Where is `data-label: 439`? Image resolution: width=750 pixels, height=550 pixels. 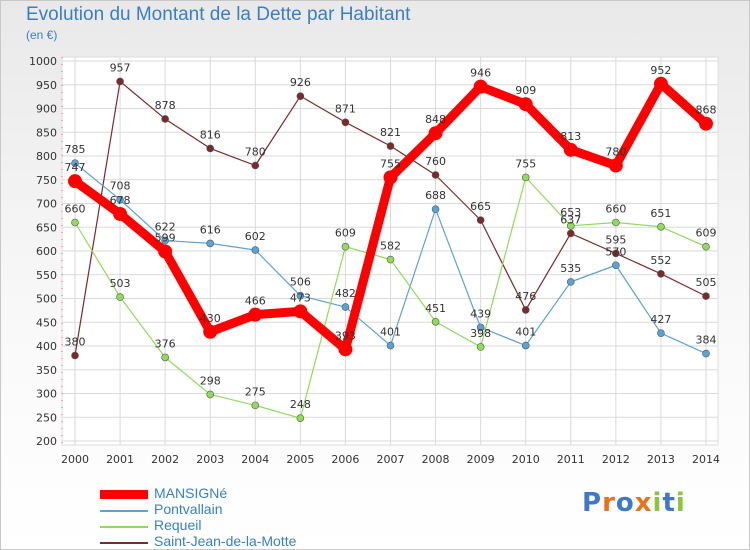 data-label: 439 is located at coordinates (480, 313).